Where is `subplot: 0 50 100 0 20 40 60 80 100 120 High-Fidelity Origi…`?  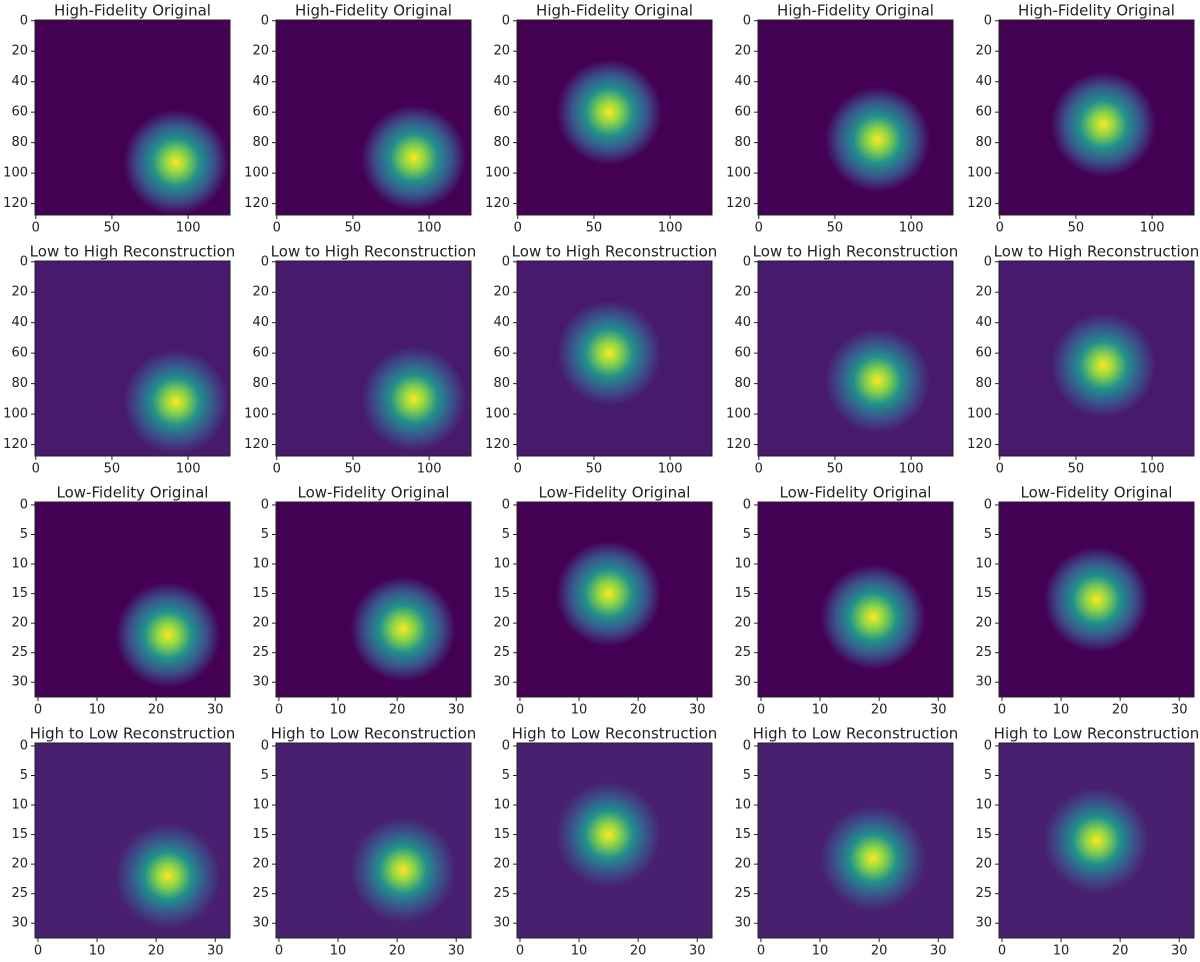
subplot: 0 50 100 0 20 40 60 80 100 120 High-Fidelity Origi… is located at coordinates (1081, 119).